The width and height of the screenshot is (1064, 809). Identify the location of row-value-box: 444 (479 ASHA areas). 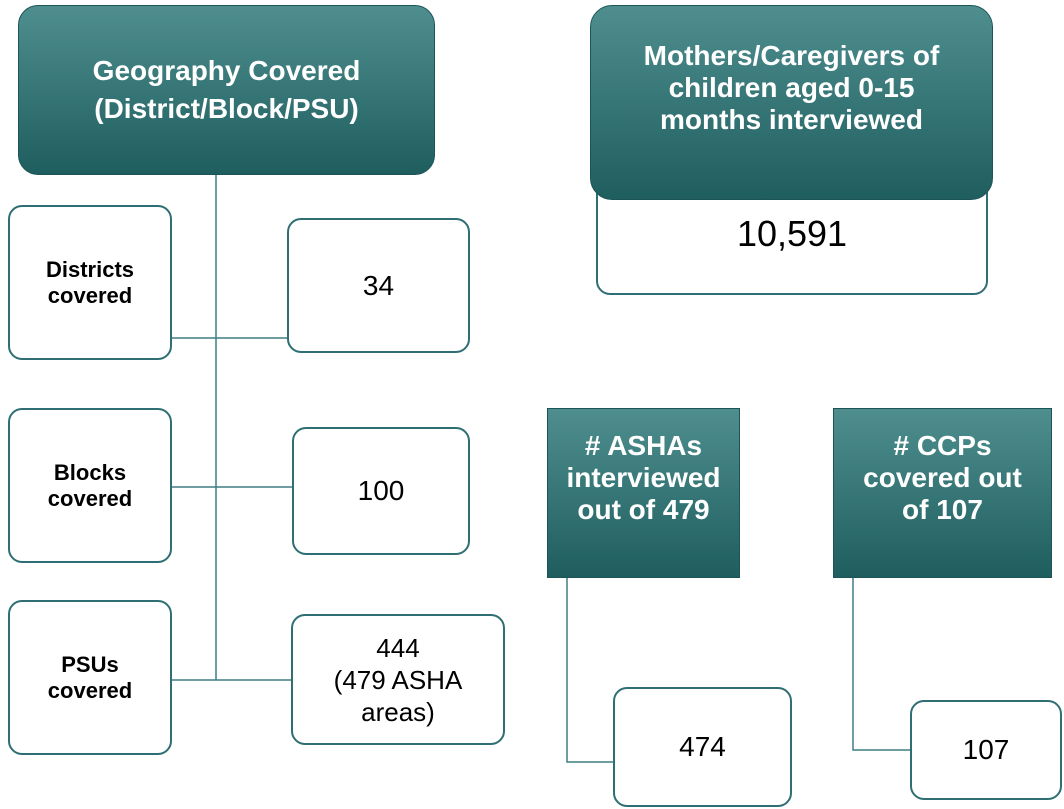
(398, 679).